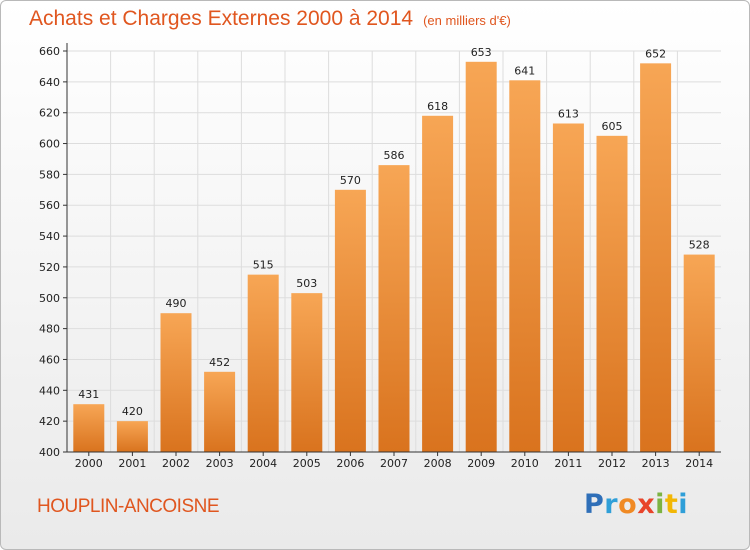 This screenshot has height=550, width=750. Describe the element at coordinates (524, 70) in the screenshot. I see `bar-value-label: 641` at that location.